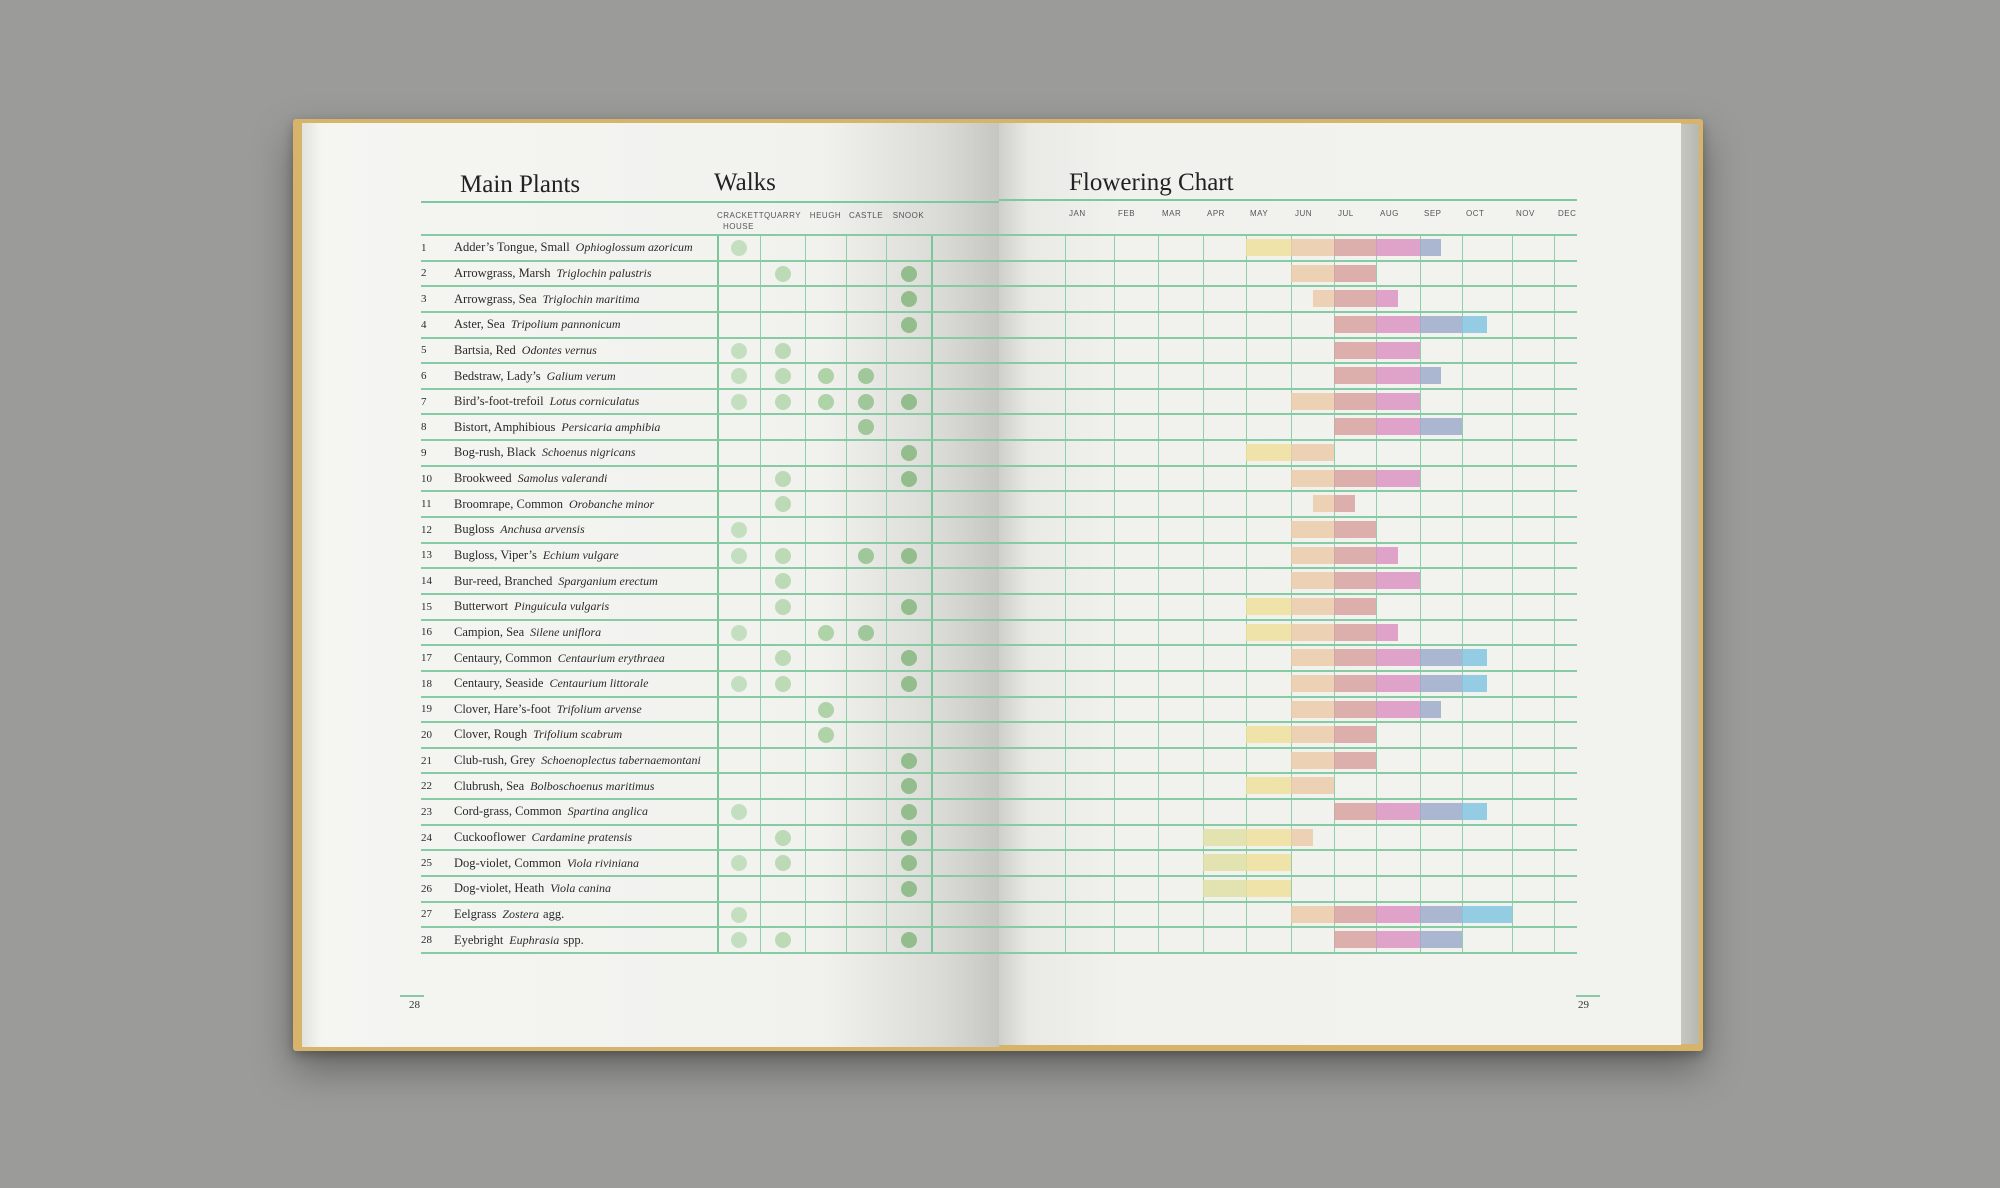 This screenshot has height=1188, width=2000. Describe the element at coordinates (512, 247) in the screenshot. I see `common-name: Adder’s Tongue, Small` at that location.